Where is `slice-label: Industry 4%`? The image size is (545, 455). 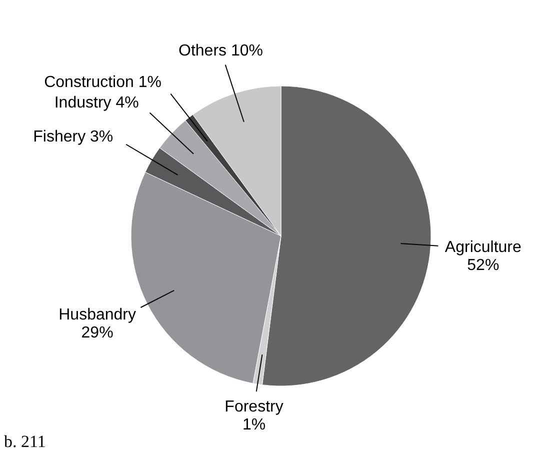
slice-label: Industry 4% is located at coordinates (96, 103).